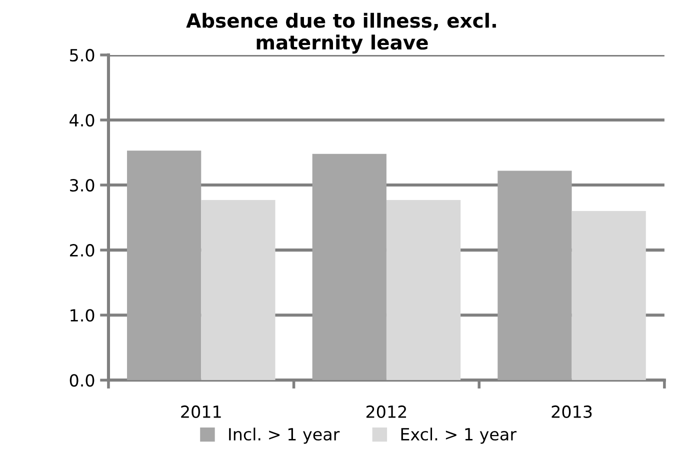 This screenshot has width=678, height=458. I want to click on y-tick-label: 4.0, so click(82, 120).